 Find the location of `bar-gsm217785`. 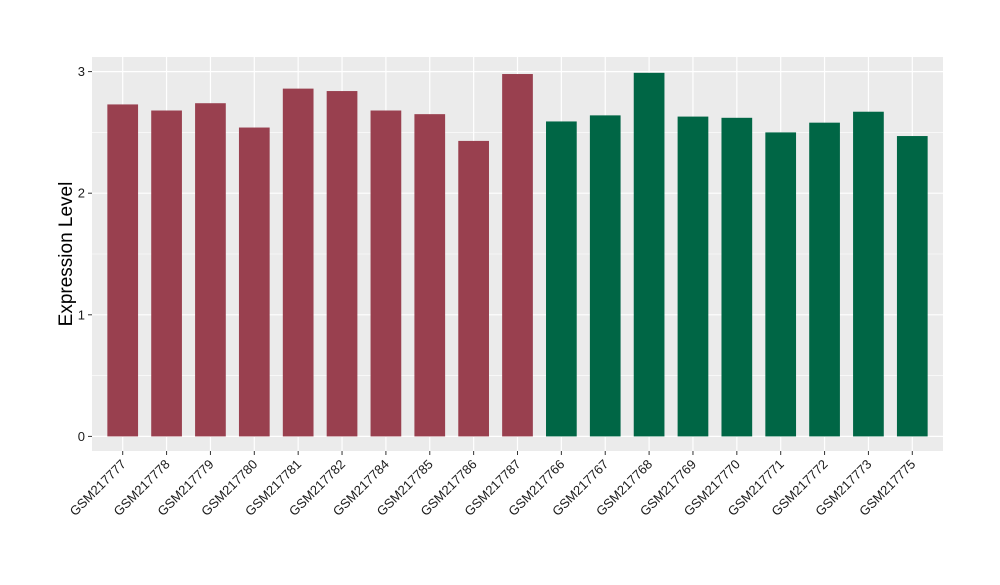

bar-gsm217785 is located at coordinates (430, 275).